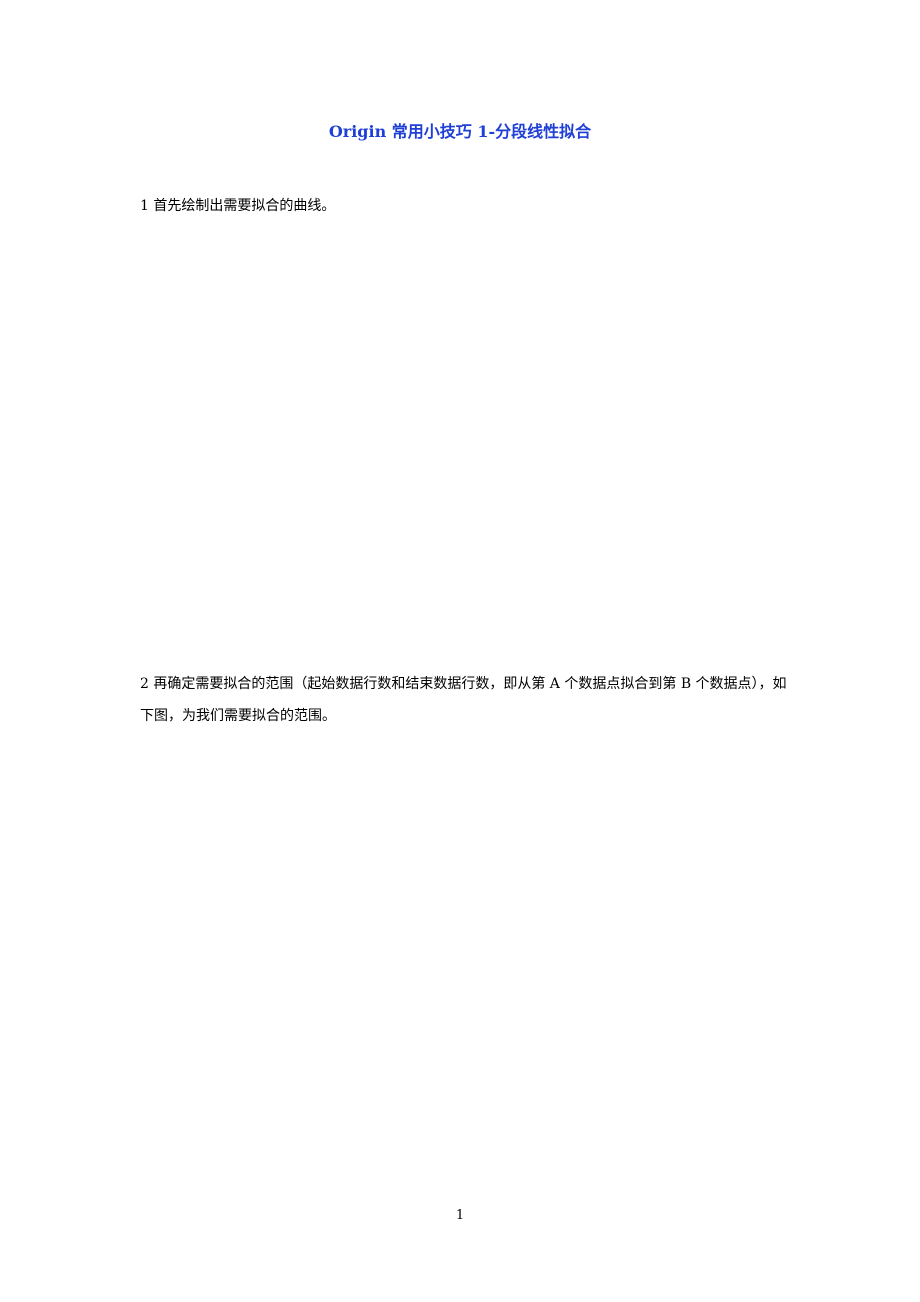 The width and height of the screenshot is (920, 1302). Describe the element at coordinates (239, 883) in the screenshot. I see `chart2-y-label-part: )` at that location.